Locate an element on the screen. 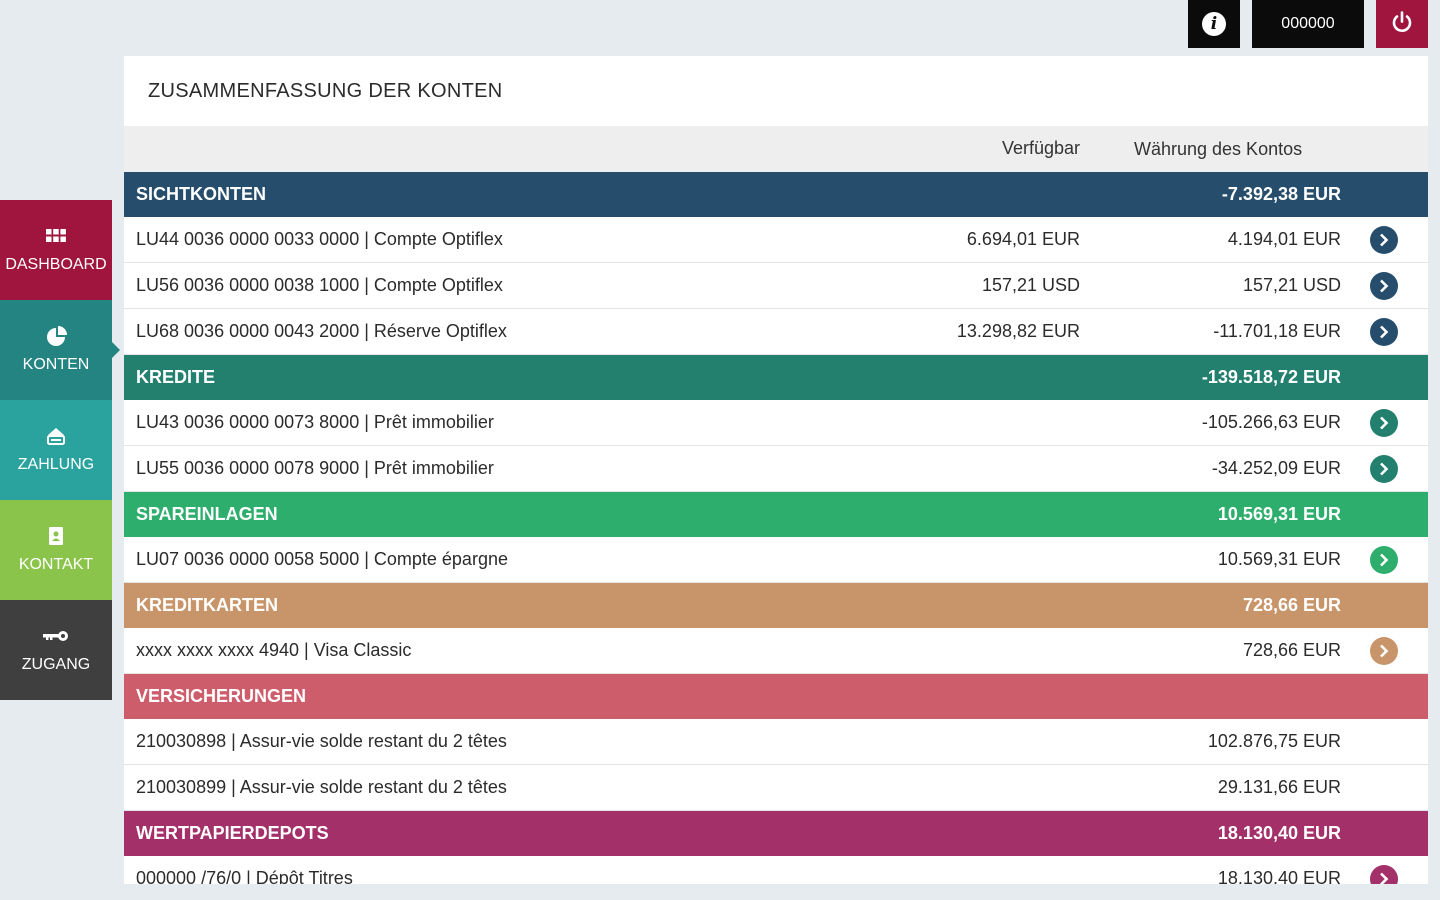 The width and height of the screenshot is (1440, 900). sidebar-nav: DASHBOARD KONTEN ZAHLUNG KONTAKT ZUGANG is located at coordinates (60, 450).